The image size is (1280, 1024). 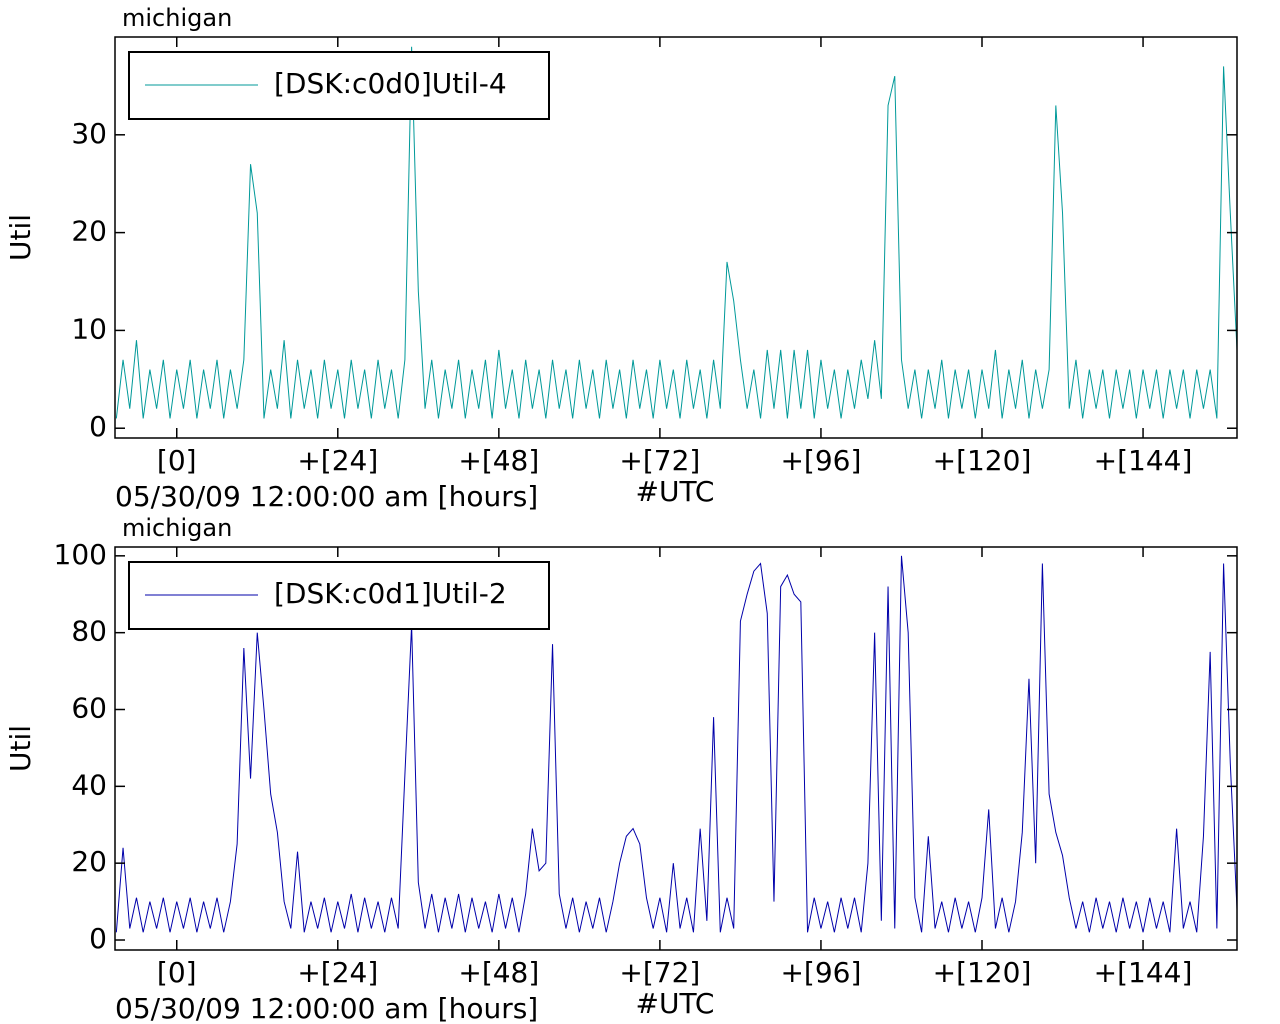 I want to click on y-tick-label: 30, so click(x=89, y=133).